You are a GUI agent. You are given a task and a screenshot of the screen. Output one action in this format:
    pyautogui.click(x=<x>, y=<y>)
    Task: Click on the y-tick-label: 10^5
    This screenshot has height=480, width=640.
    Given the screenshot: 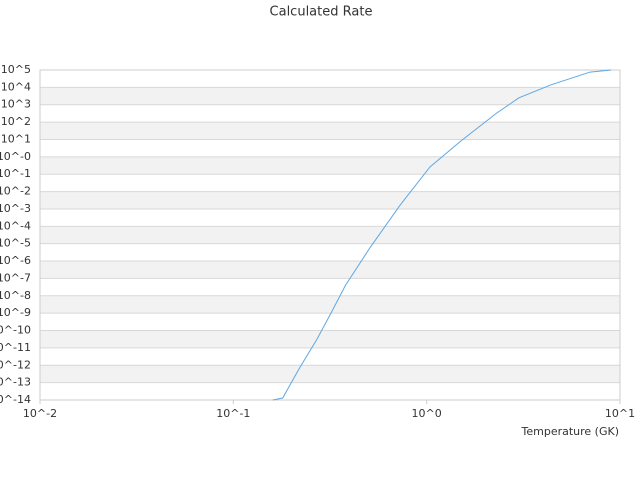 What is the action you would take?
    pyautogui.click(x=16, y=69)
    